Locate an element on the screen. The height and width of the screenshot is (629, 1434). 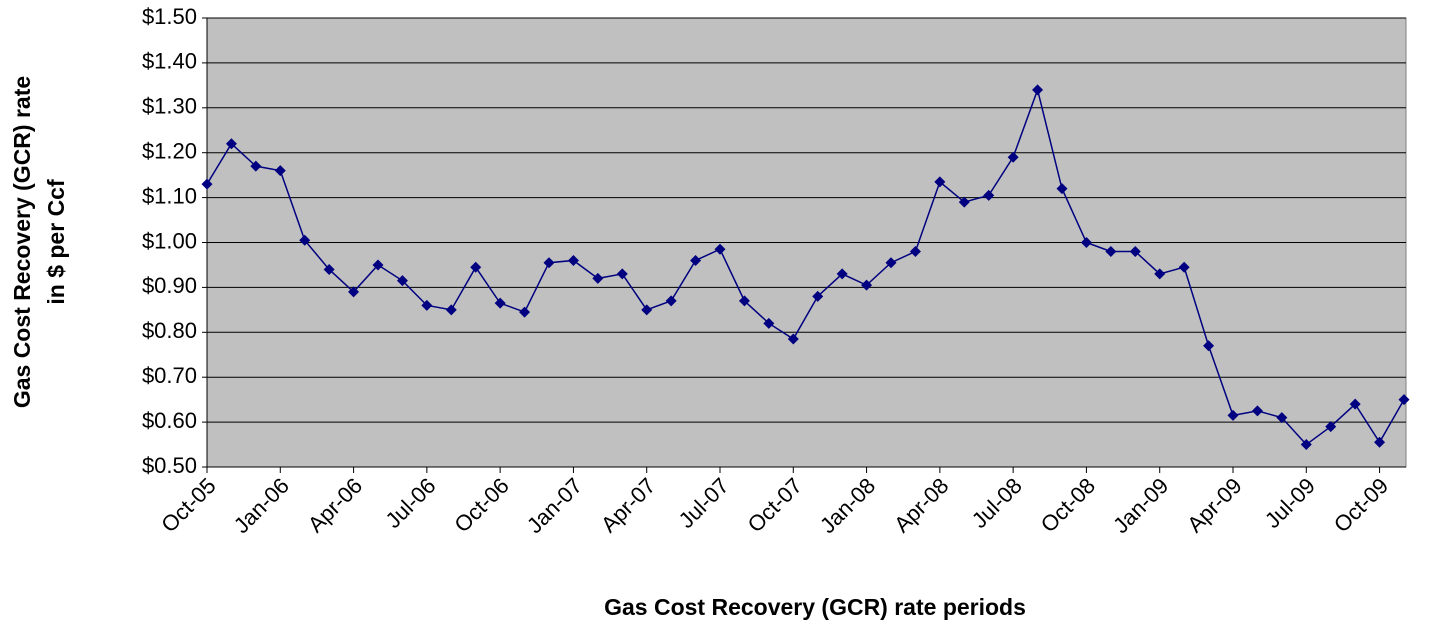
y-tick-label: $1.00 is located at coordinates (169, 240).